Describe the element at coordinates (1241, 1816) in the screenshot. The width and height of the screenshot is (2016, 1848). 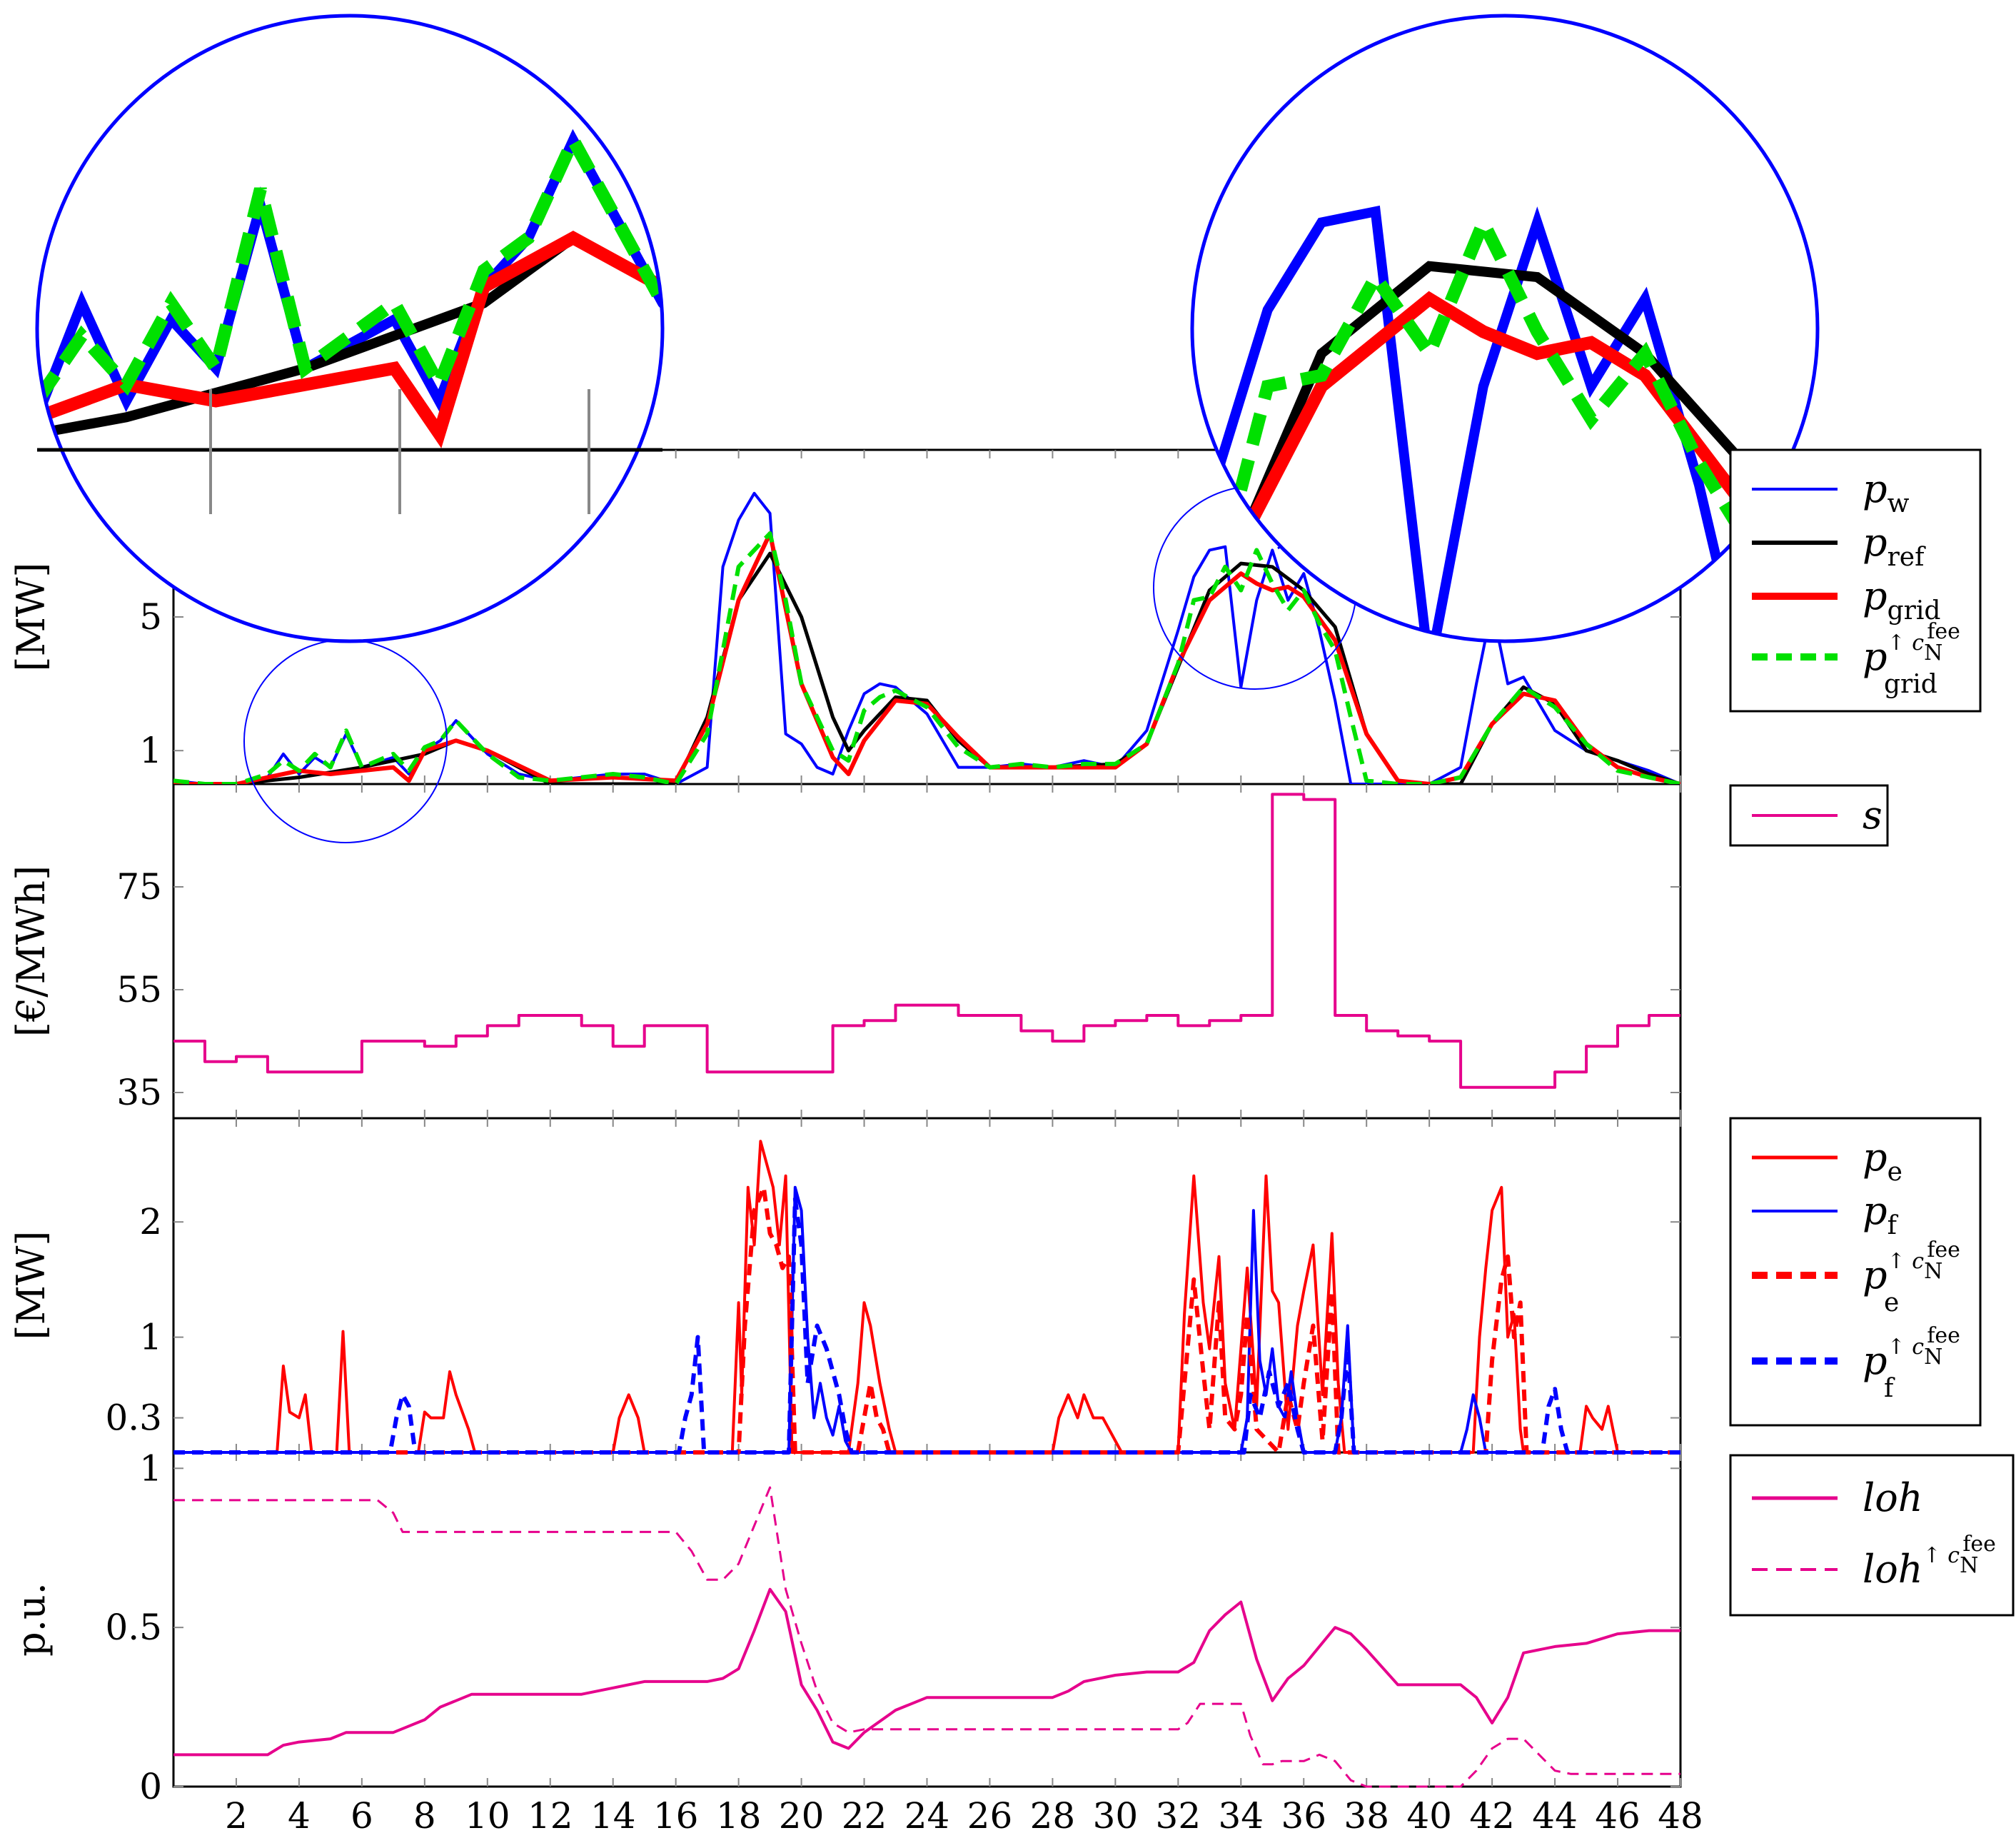
I see `xtick-label: 34` at that location.